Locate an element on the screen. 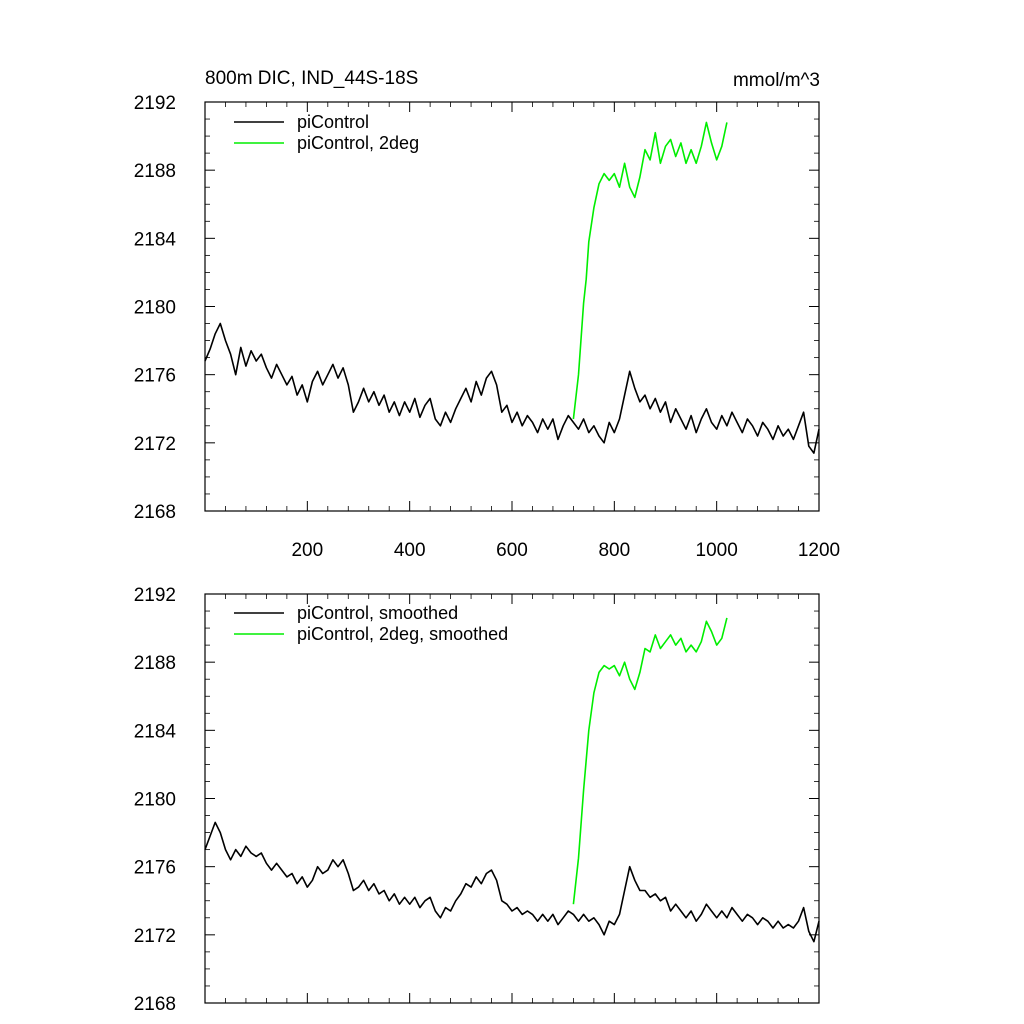 The width and height of the screenshot is (1024, 1024). legend-label-picontrol: piControl is located at coordinates (333, 122).